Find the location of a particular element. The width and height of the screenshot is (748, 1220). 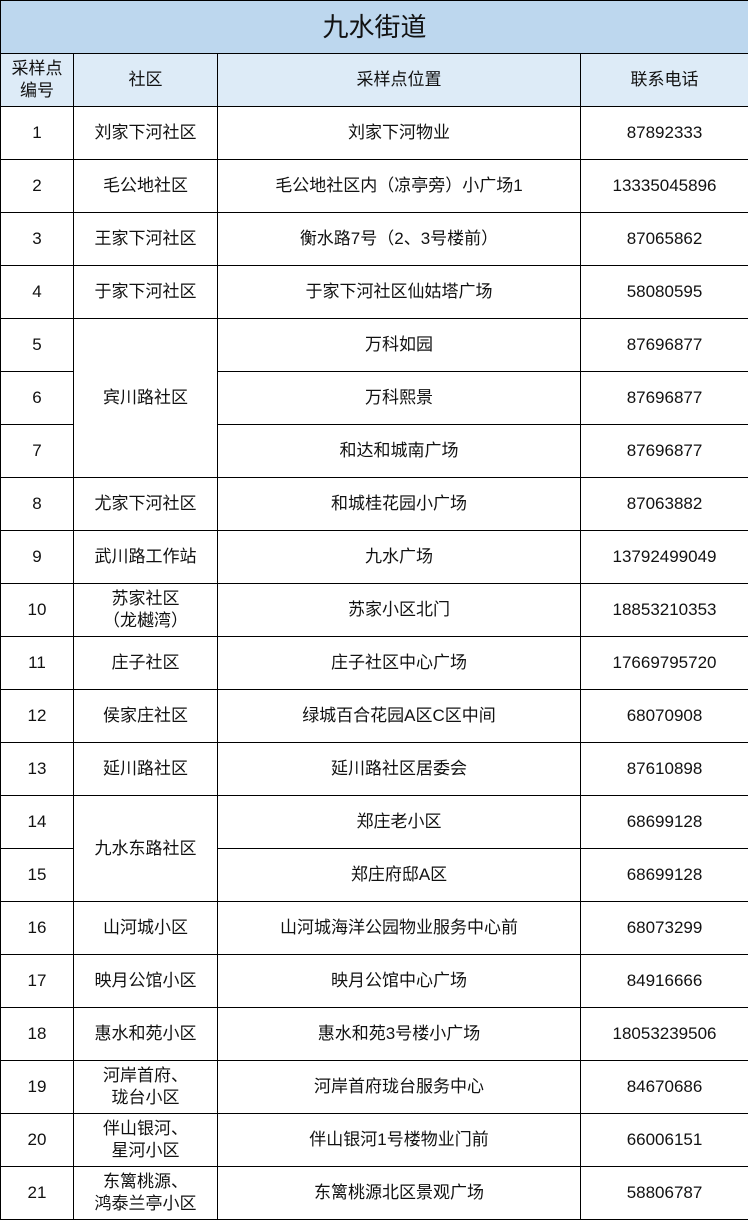

cell-location: 衡水路7号（2、3号楼前） is located at coordinates (399, 239).